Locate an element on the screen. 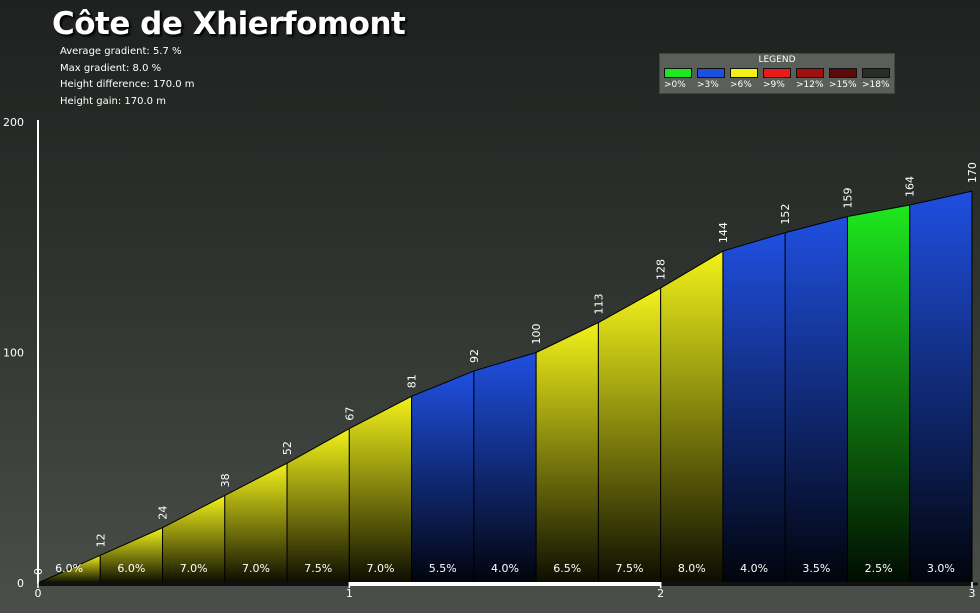 The height and width of the screenshot is (613, 980). stat-average-gradient: Average gradient: 5.7 % is located at coordinates (127, 52).